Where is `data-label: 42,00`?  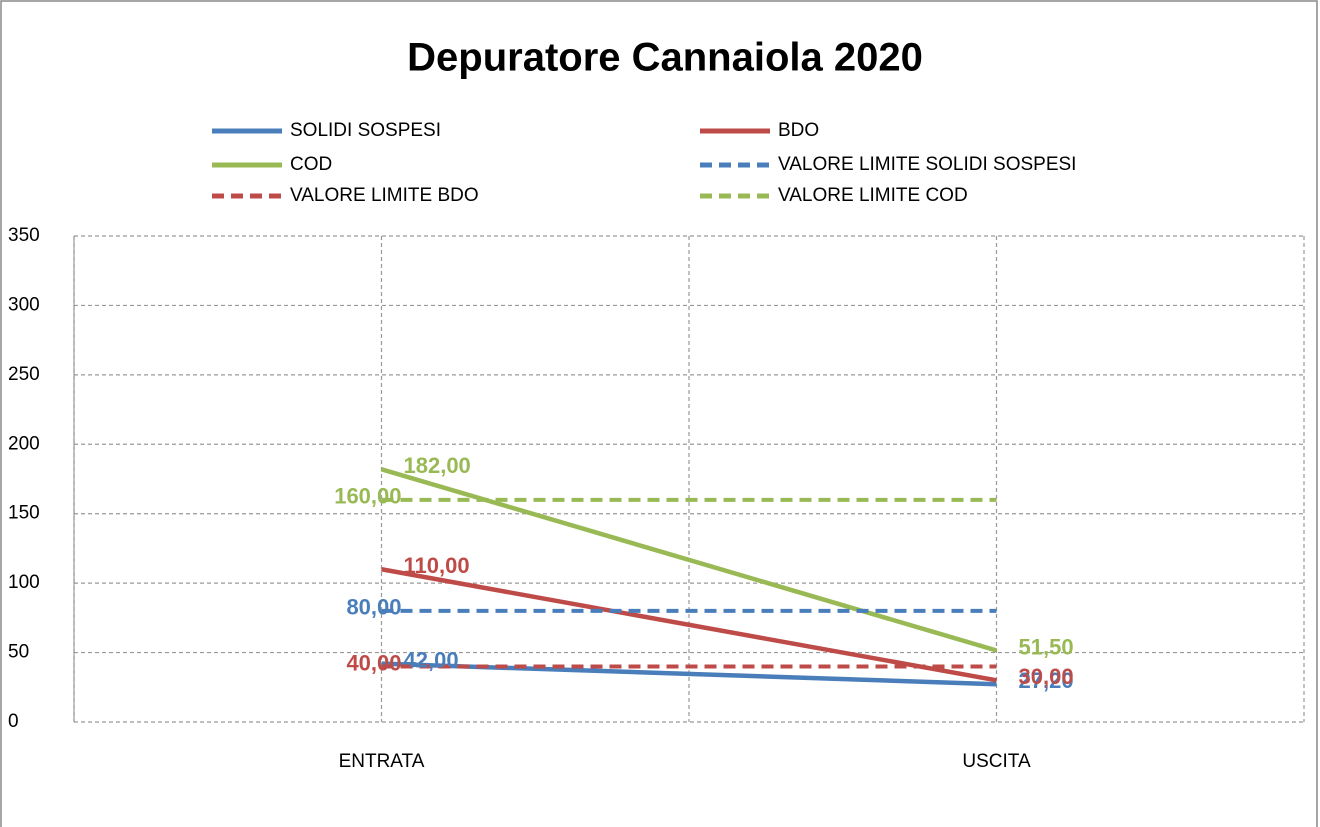 data-label: 42,00 is located at coordinates (431, 659).